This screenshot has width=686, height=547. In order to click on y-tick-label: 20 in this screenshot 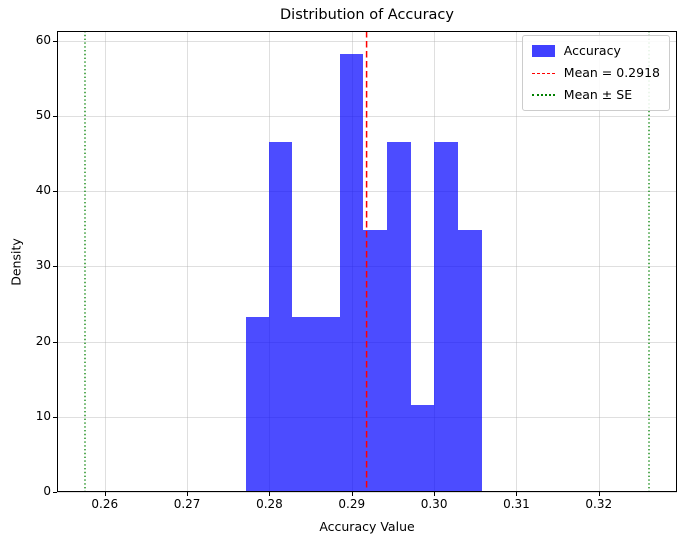, I will do `click(43, 340)`.